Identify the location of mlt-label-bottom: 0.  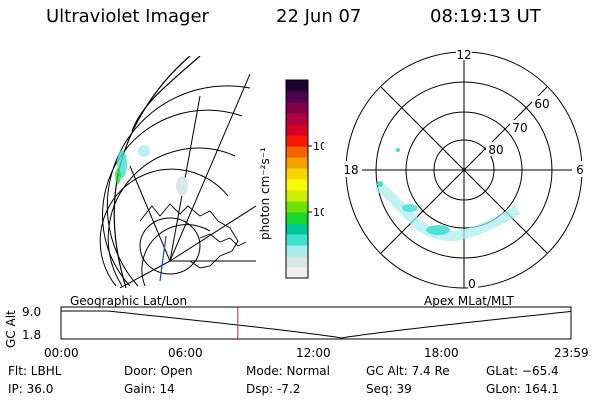
(472, 284).